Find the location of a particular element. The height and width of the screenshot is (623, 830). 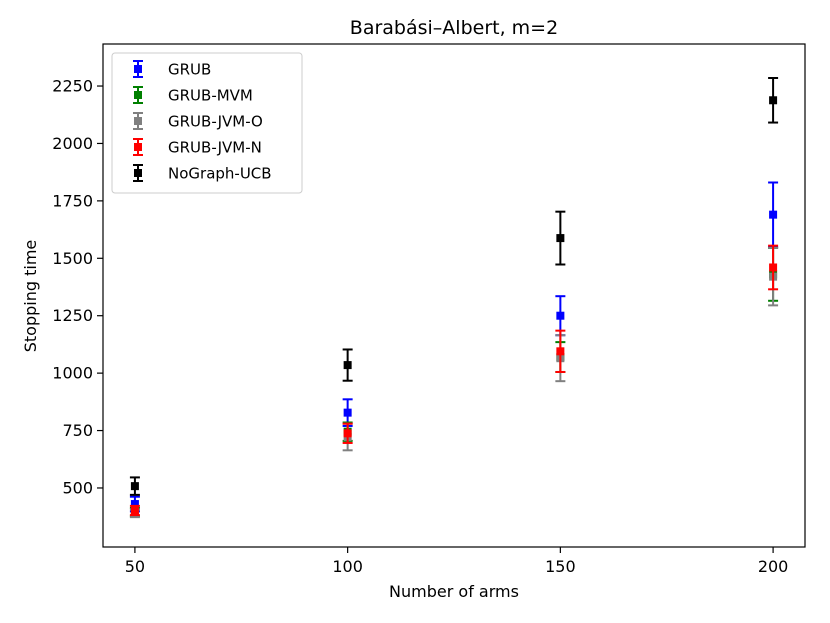

legend-nograph-ucb-marker is located at coordinates (138, 173).